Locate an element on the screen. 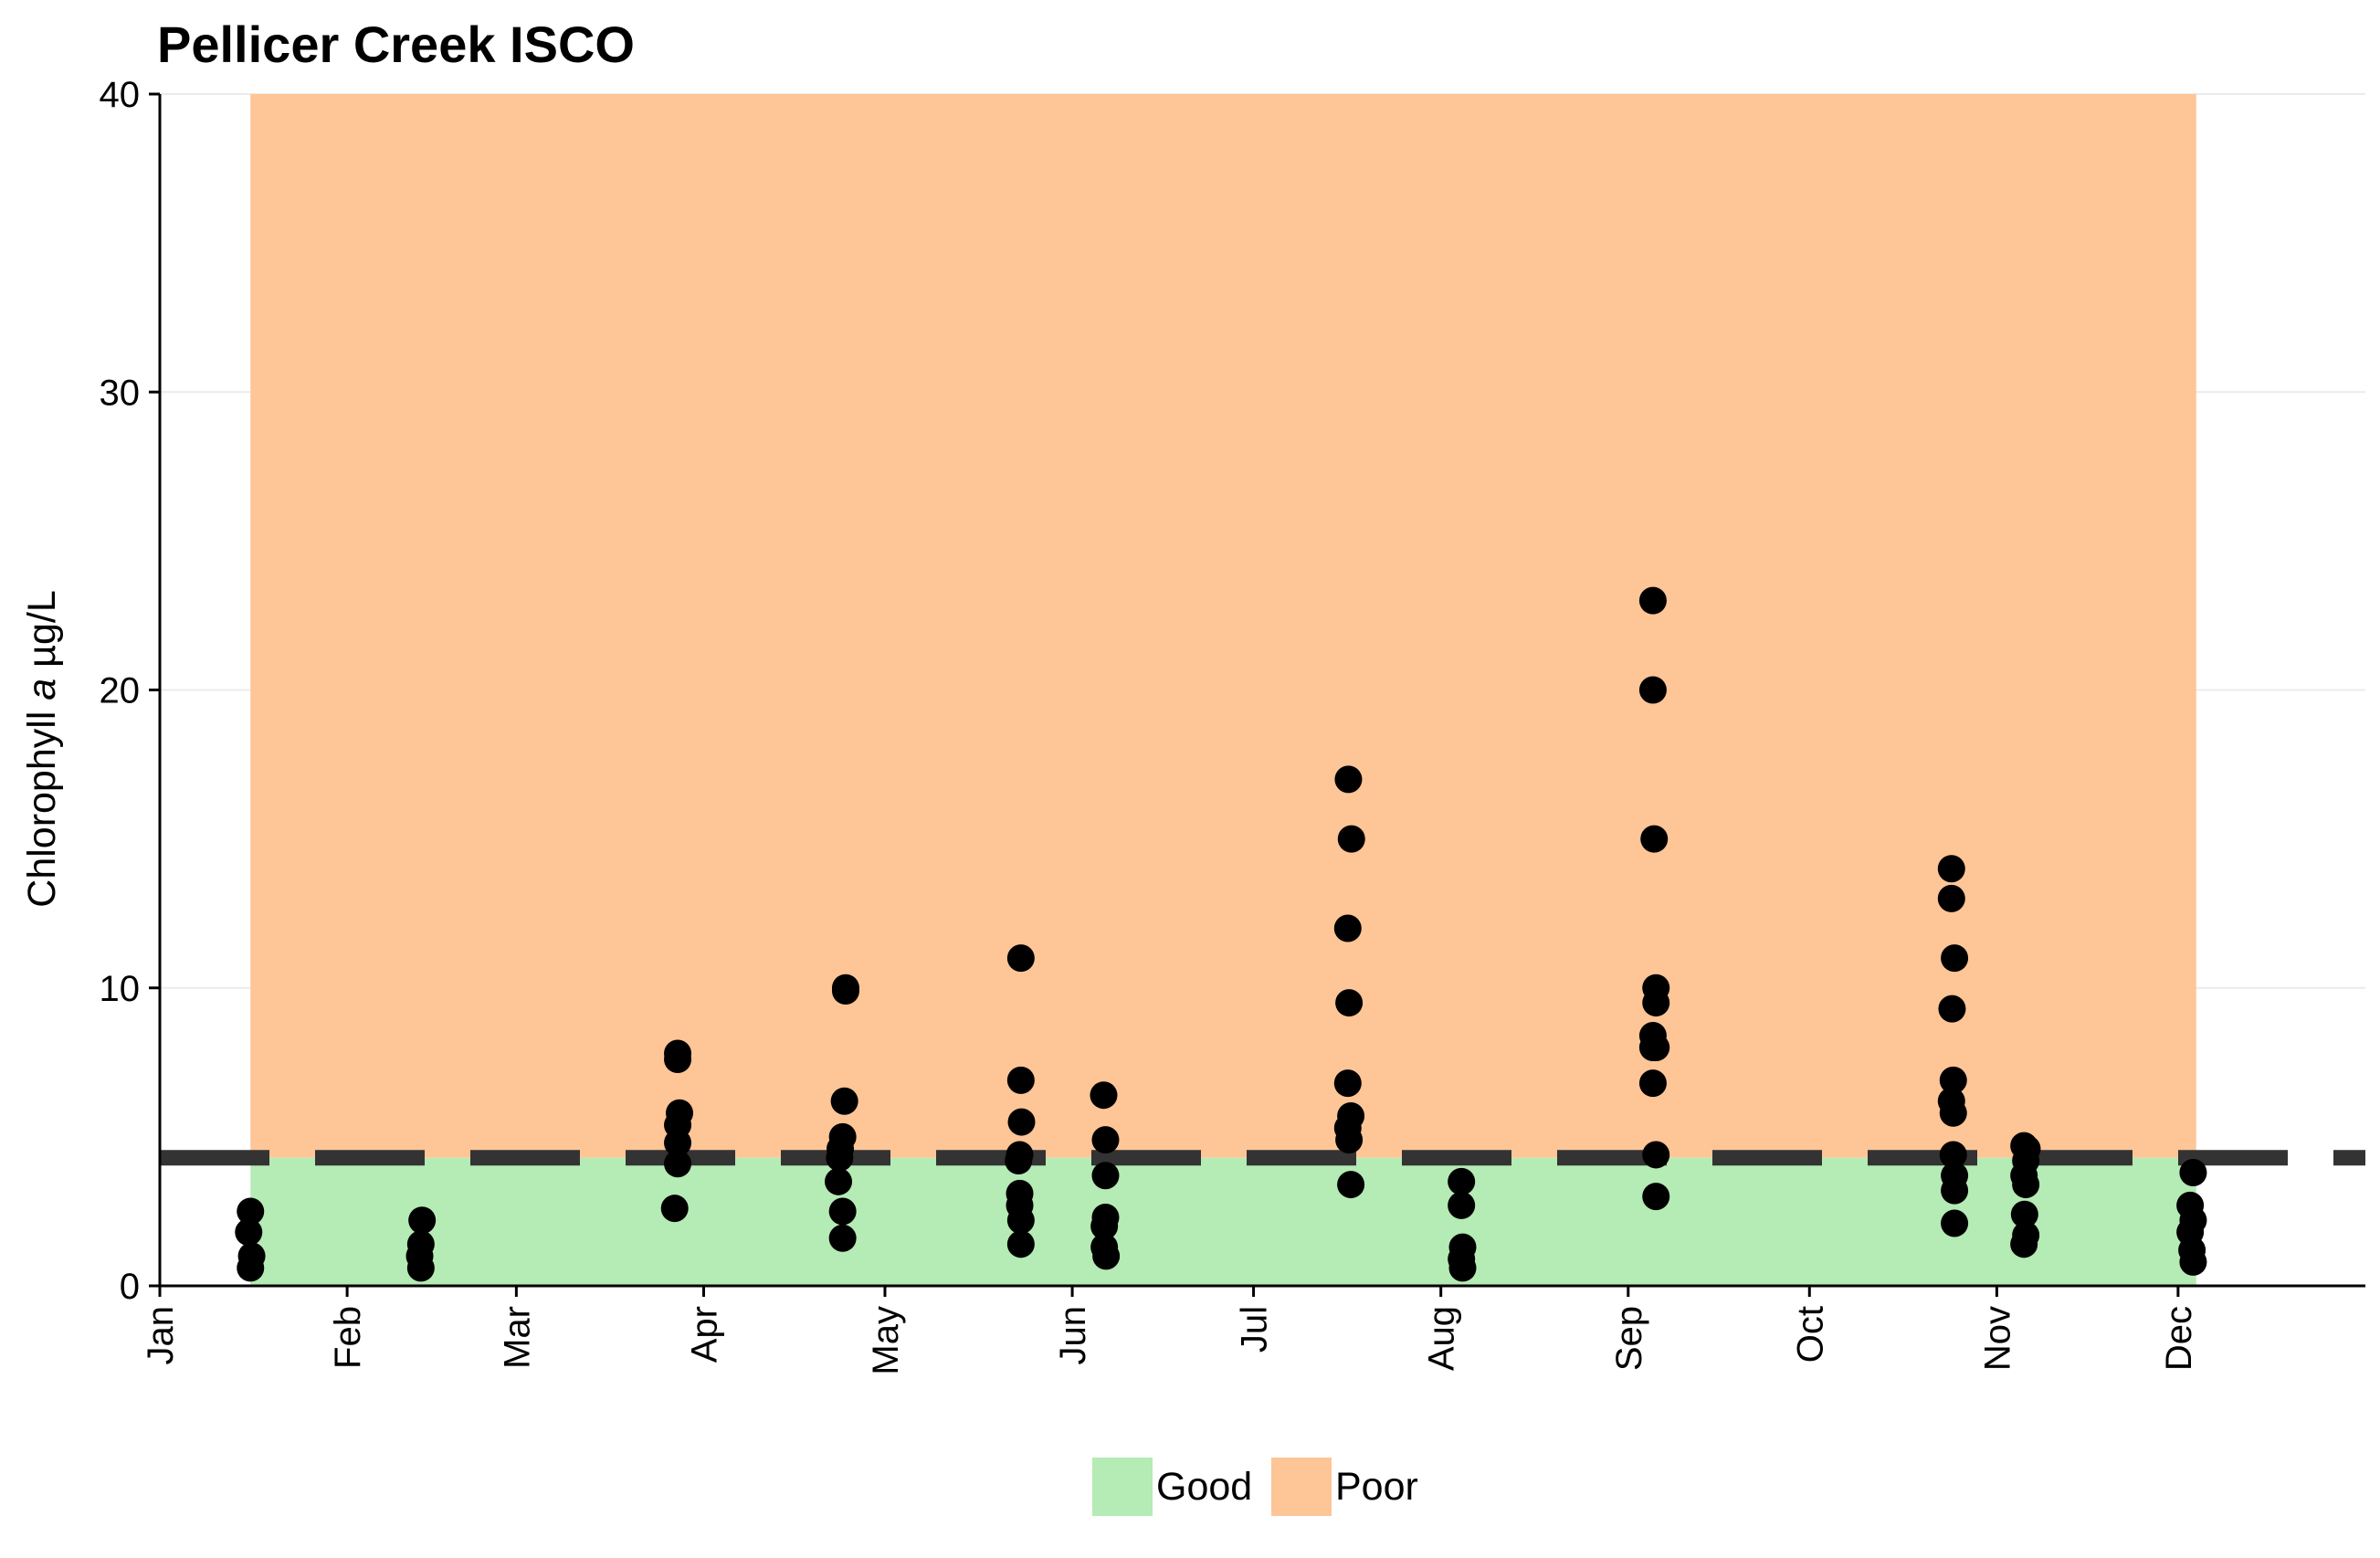 This screenshot has height=1558, width=2380. y-tick-label-2: 20 is located at coordinates (120, 691).